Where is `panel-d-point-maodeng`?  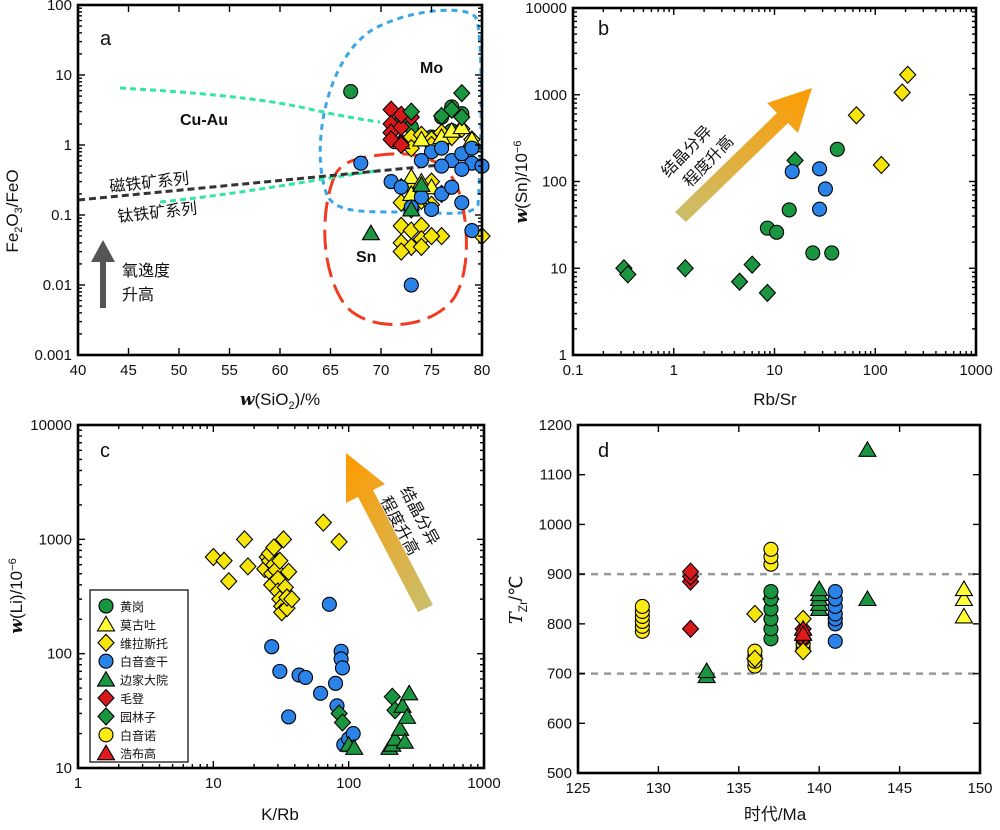
panel-d-point-maodeng is located at coordinates (690, 571).